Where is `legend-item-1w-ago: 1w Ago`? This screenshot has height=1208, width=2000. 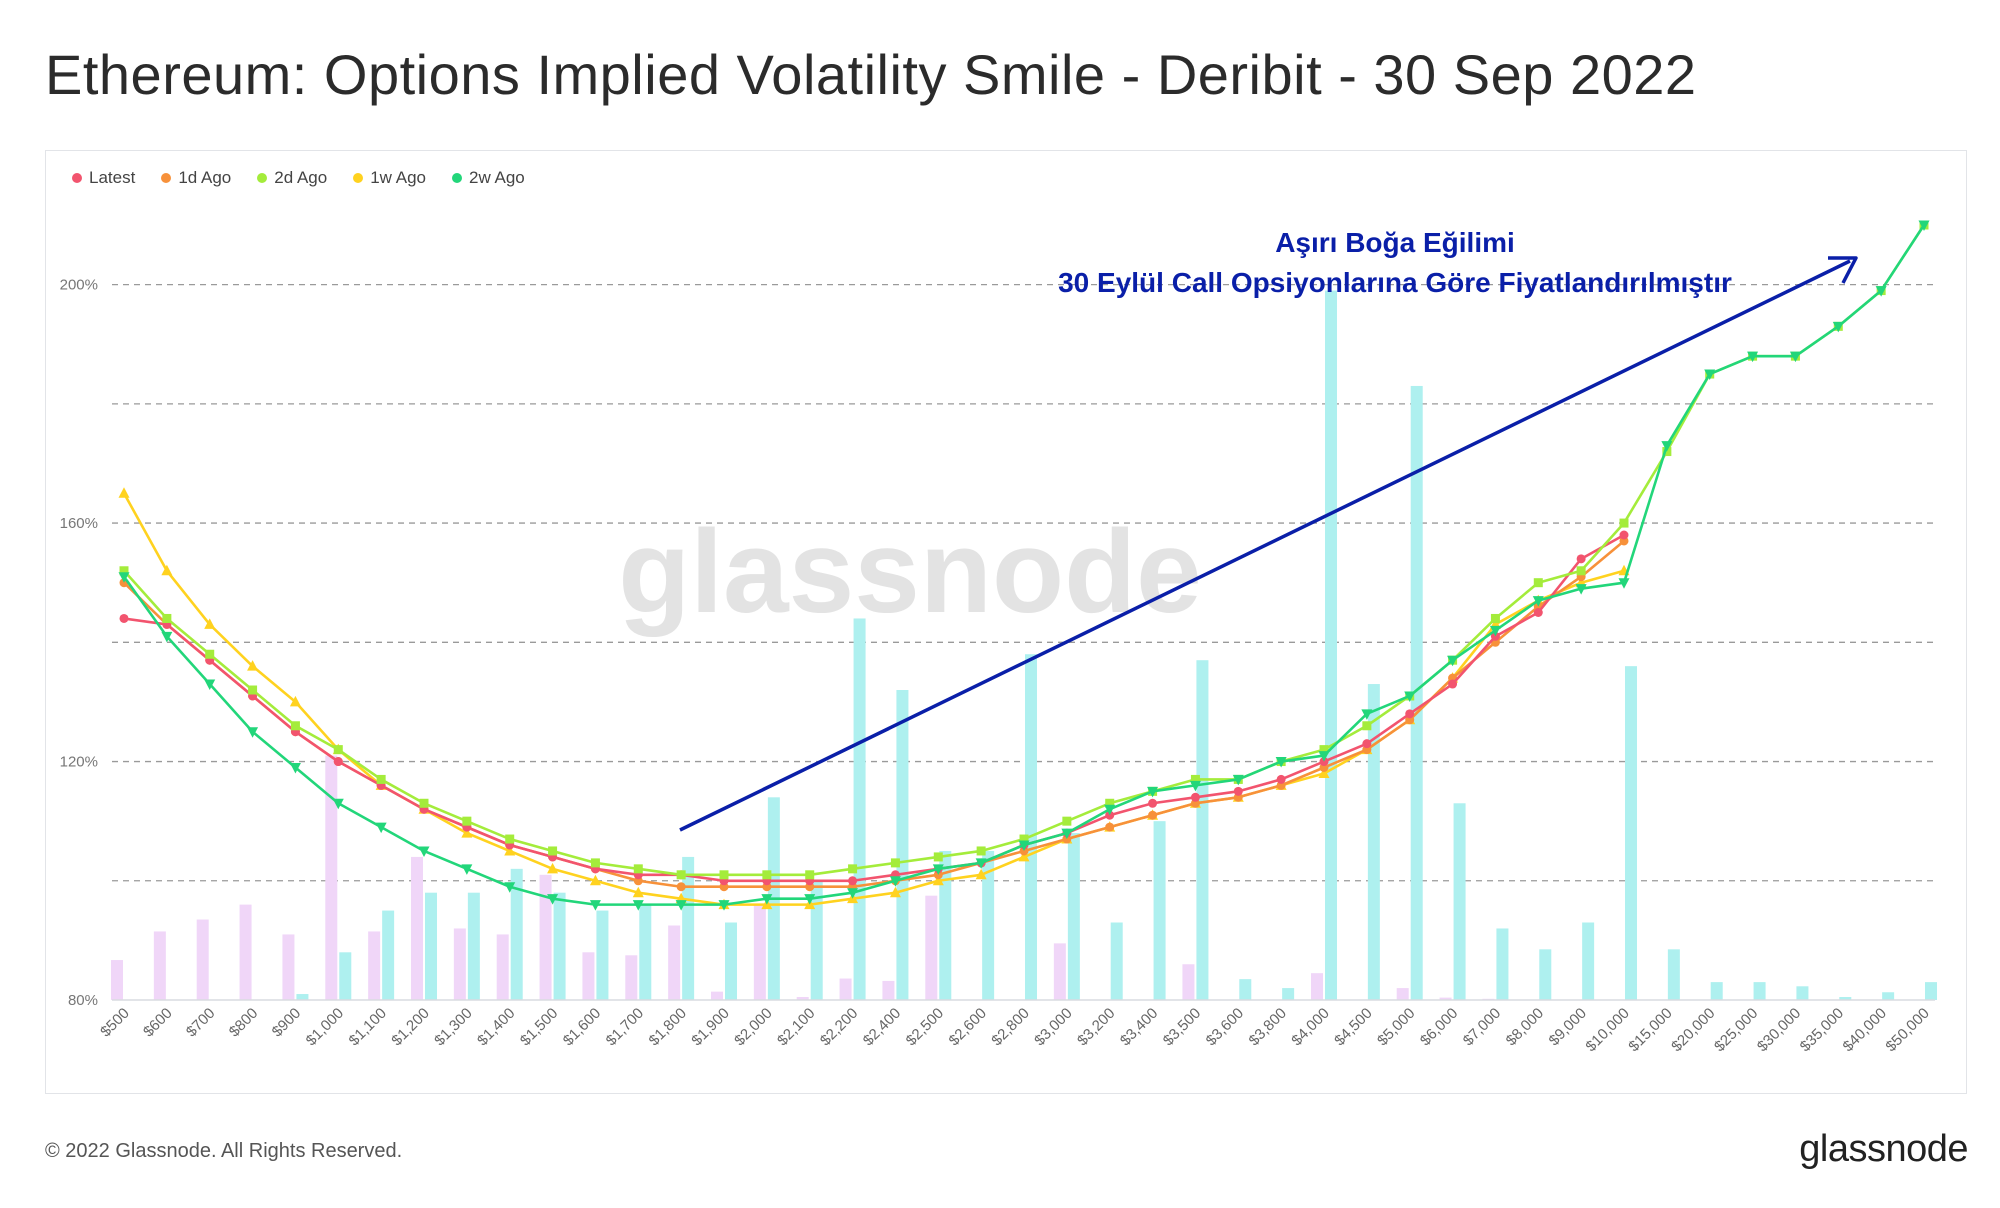 legend-item-1w-ago: 1w Ago is located at coordinates (389, 178).